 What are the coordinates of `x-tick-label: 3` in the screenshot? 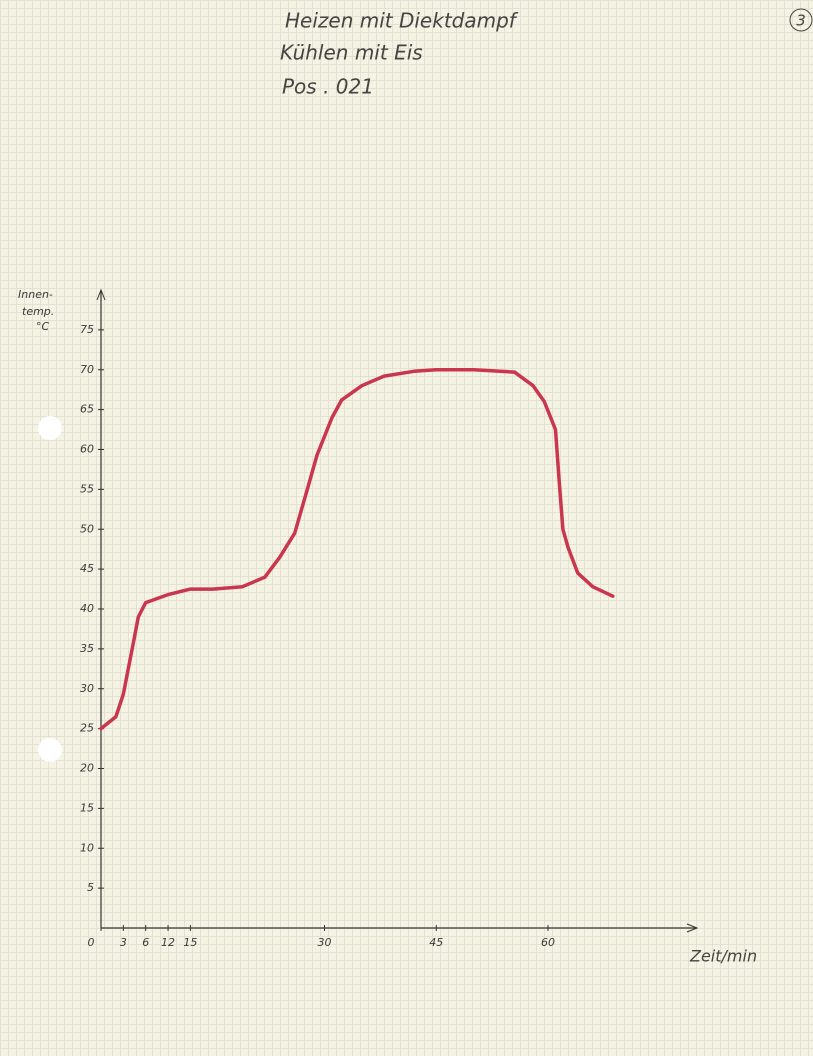 It's located at (123, 942).